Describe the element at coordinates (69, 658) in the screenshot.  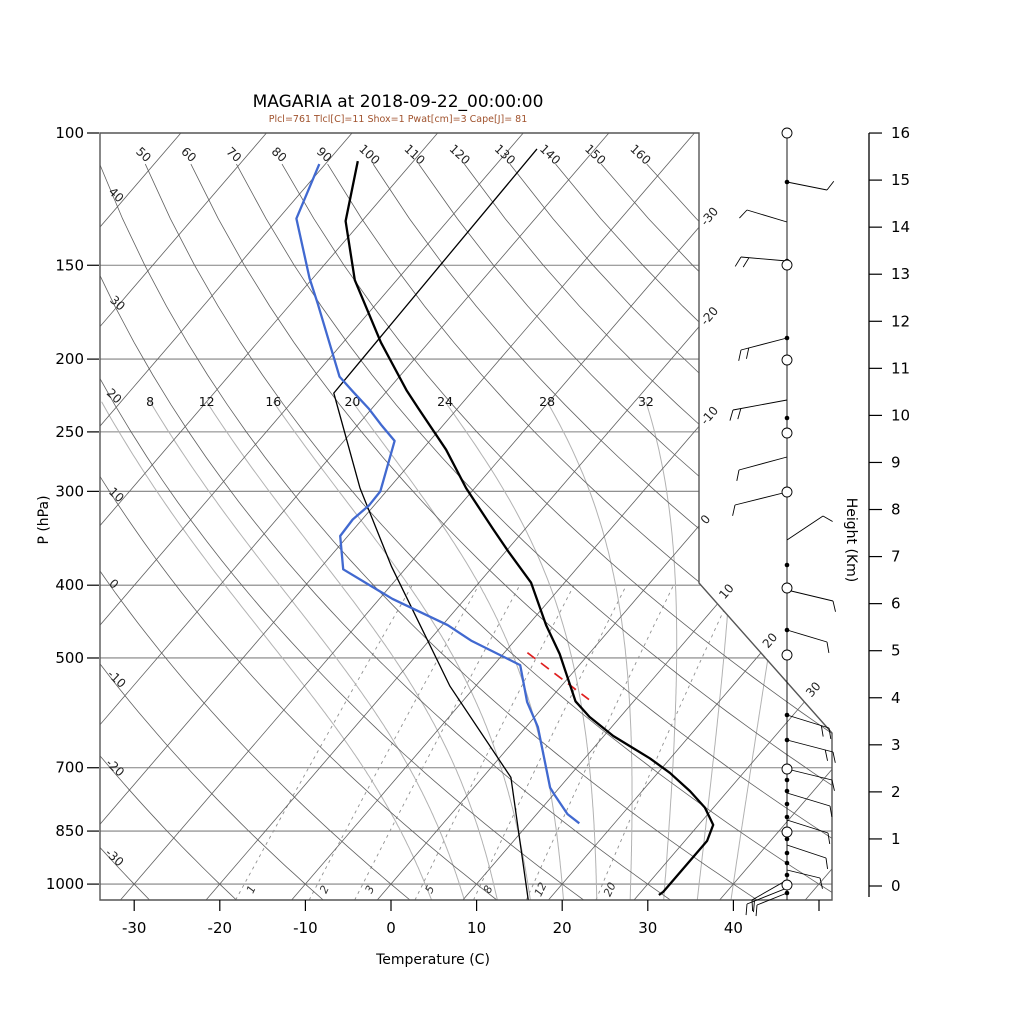
I see `svg-text: 500` at that location.